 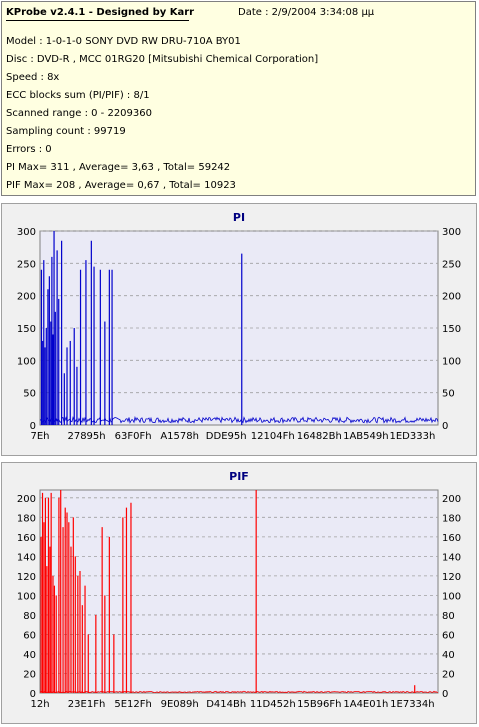 I want to click on pif-y-tick-label-left: 0, so click(x=33, y=694).